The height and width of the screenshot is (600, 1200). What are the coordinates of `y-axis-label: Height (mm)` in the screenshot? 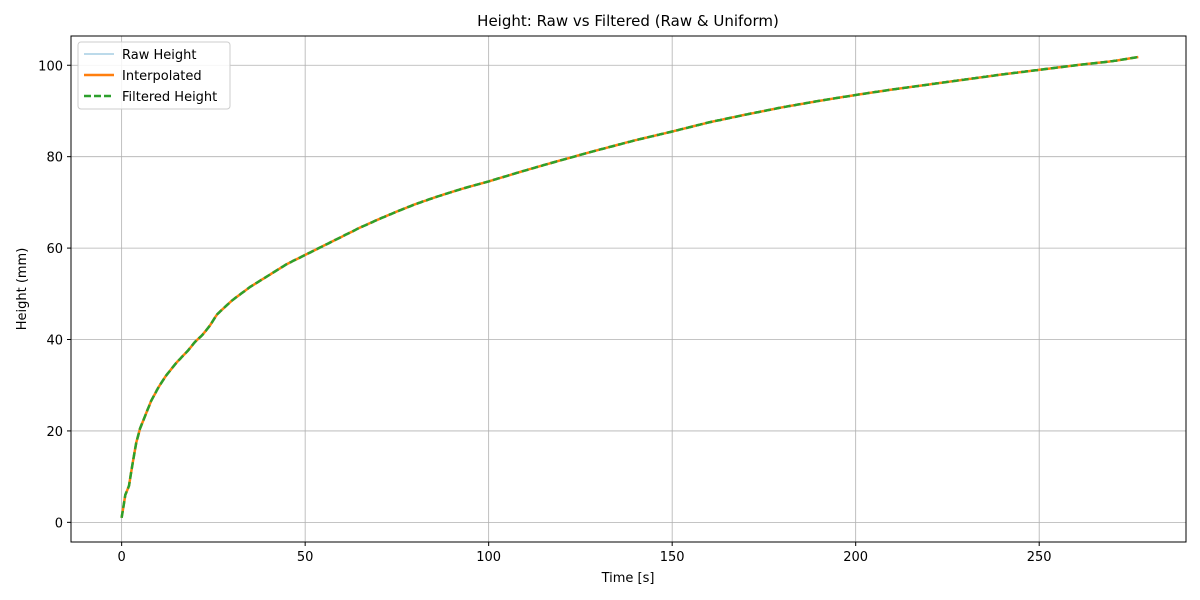 It's located at (22, 289).